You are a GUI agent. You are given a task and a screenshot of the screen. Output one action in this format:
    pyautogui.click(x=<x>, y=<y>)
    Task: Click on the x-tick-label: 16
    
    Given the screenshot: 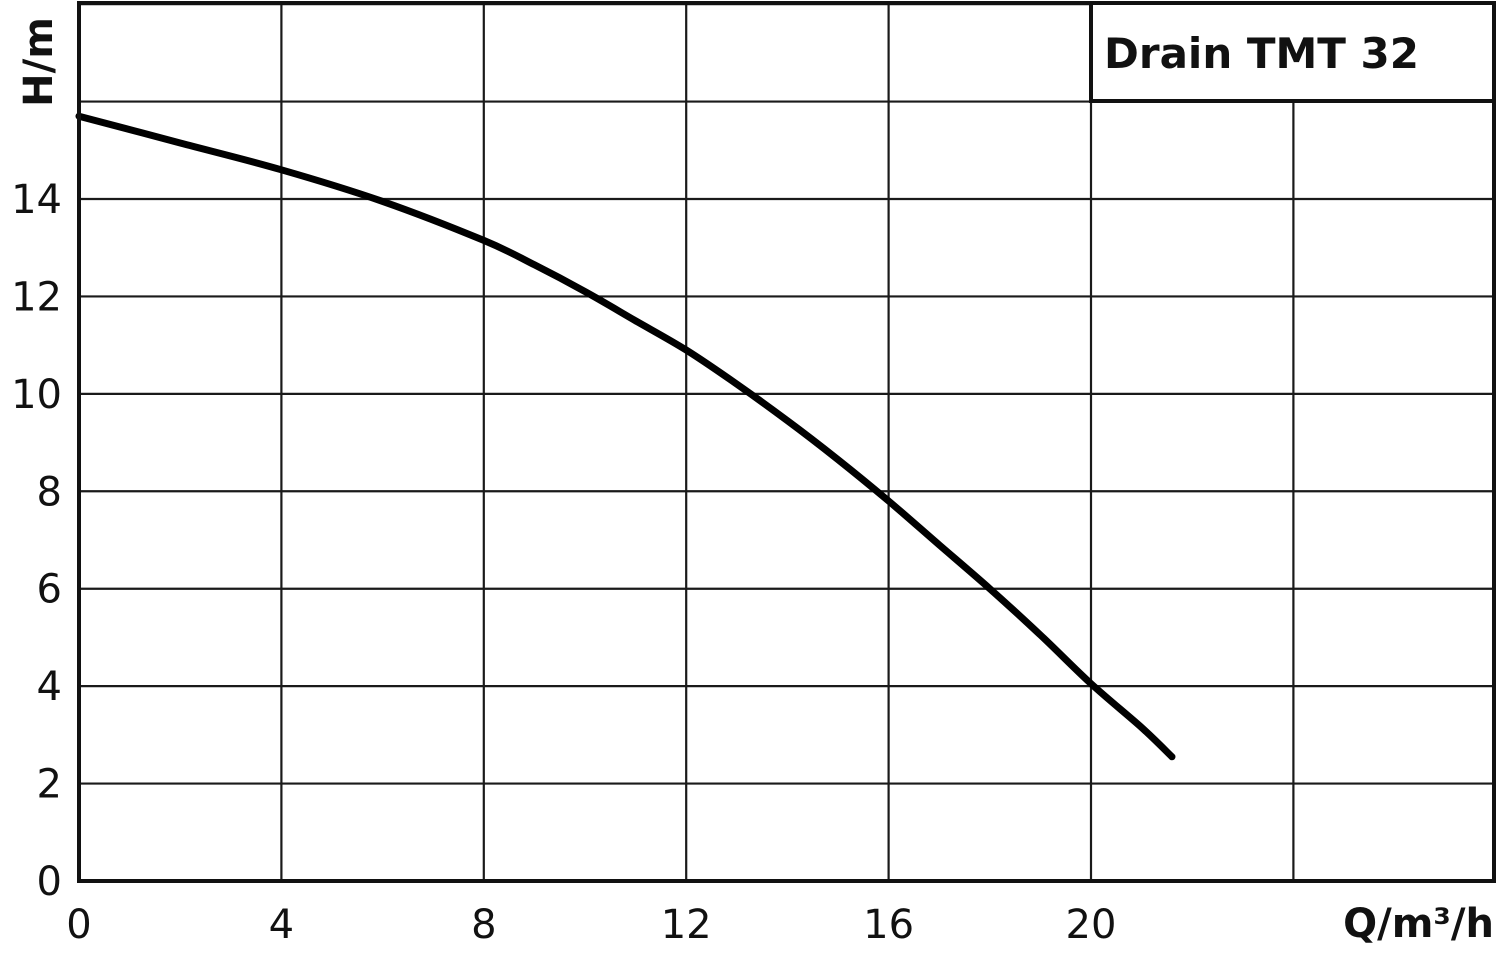 What is the action you would take?
    pyautogui.click(x=888, y=925)
    